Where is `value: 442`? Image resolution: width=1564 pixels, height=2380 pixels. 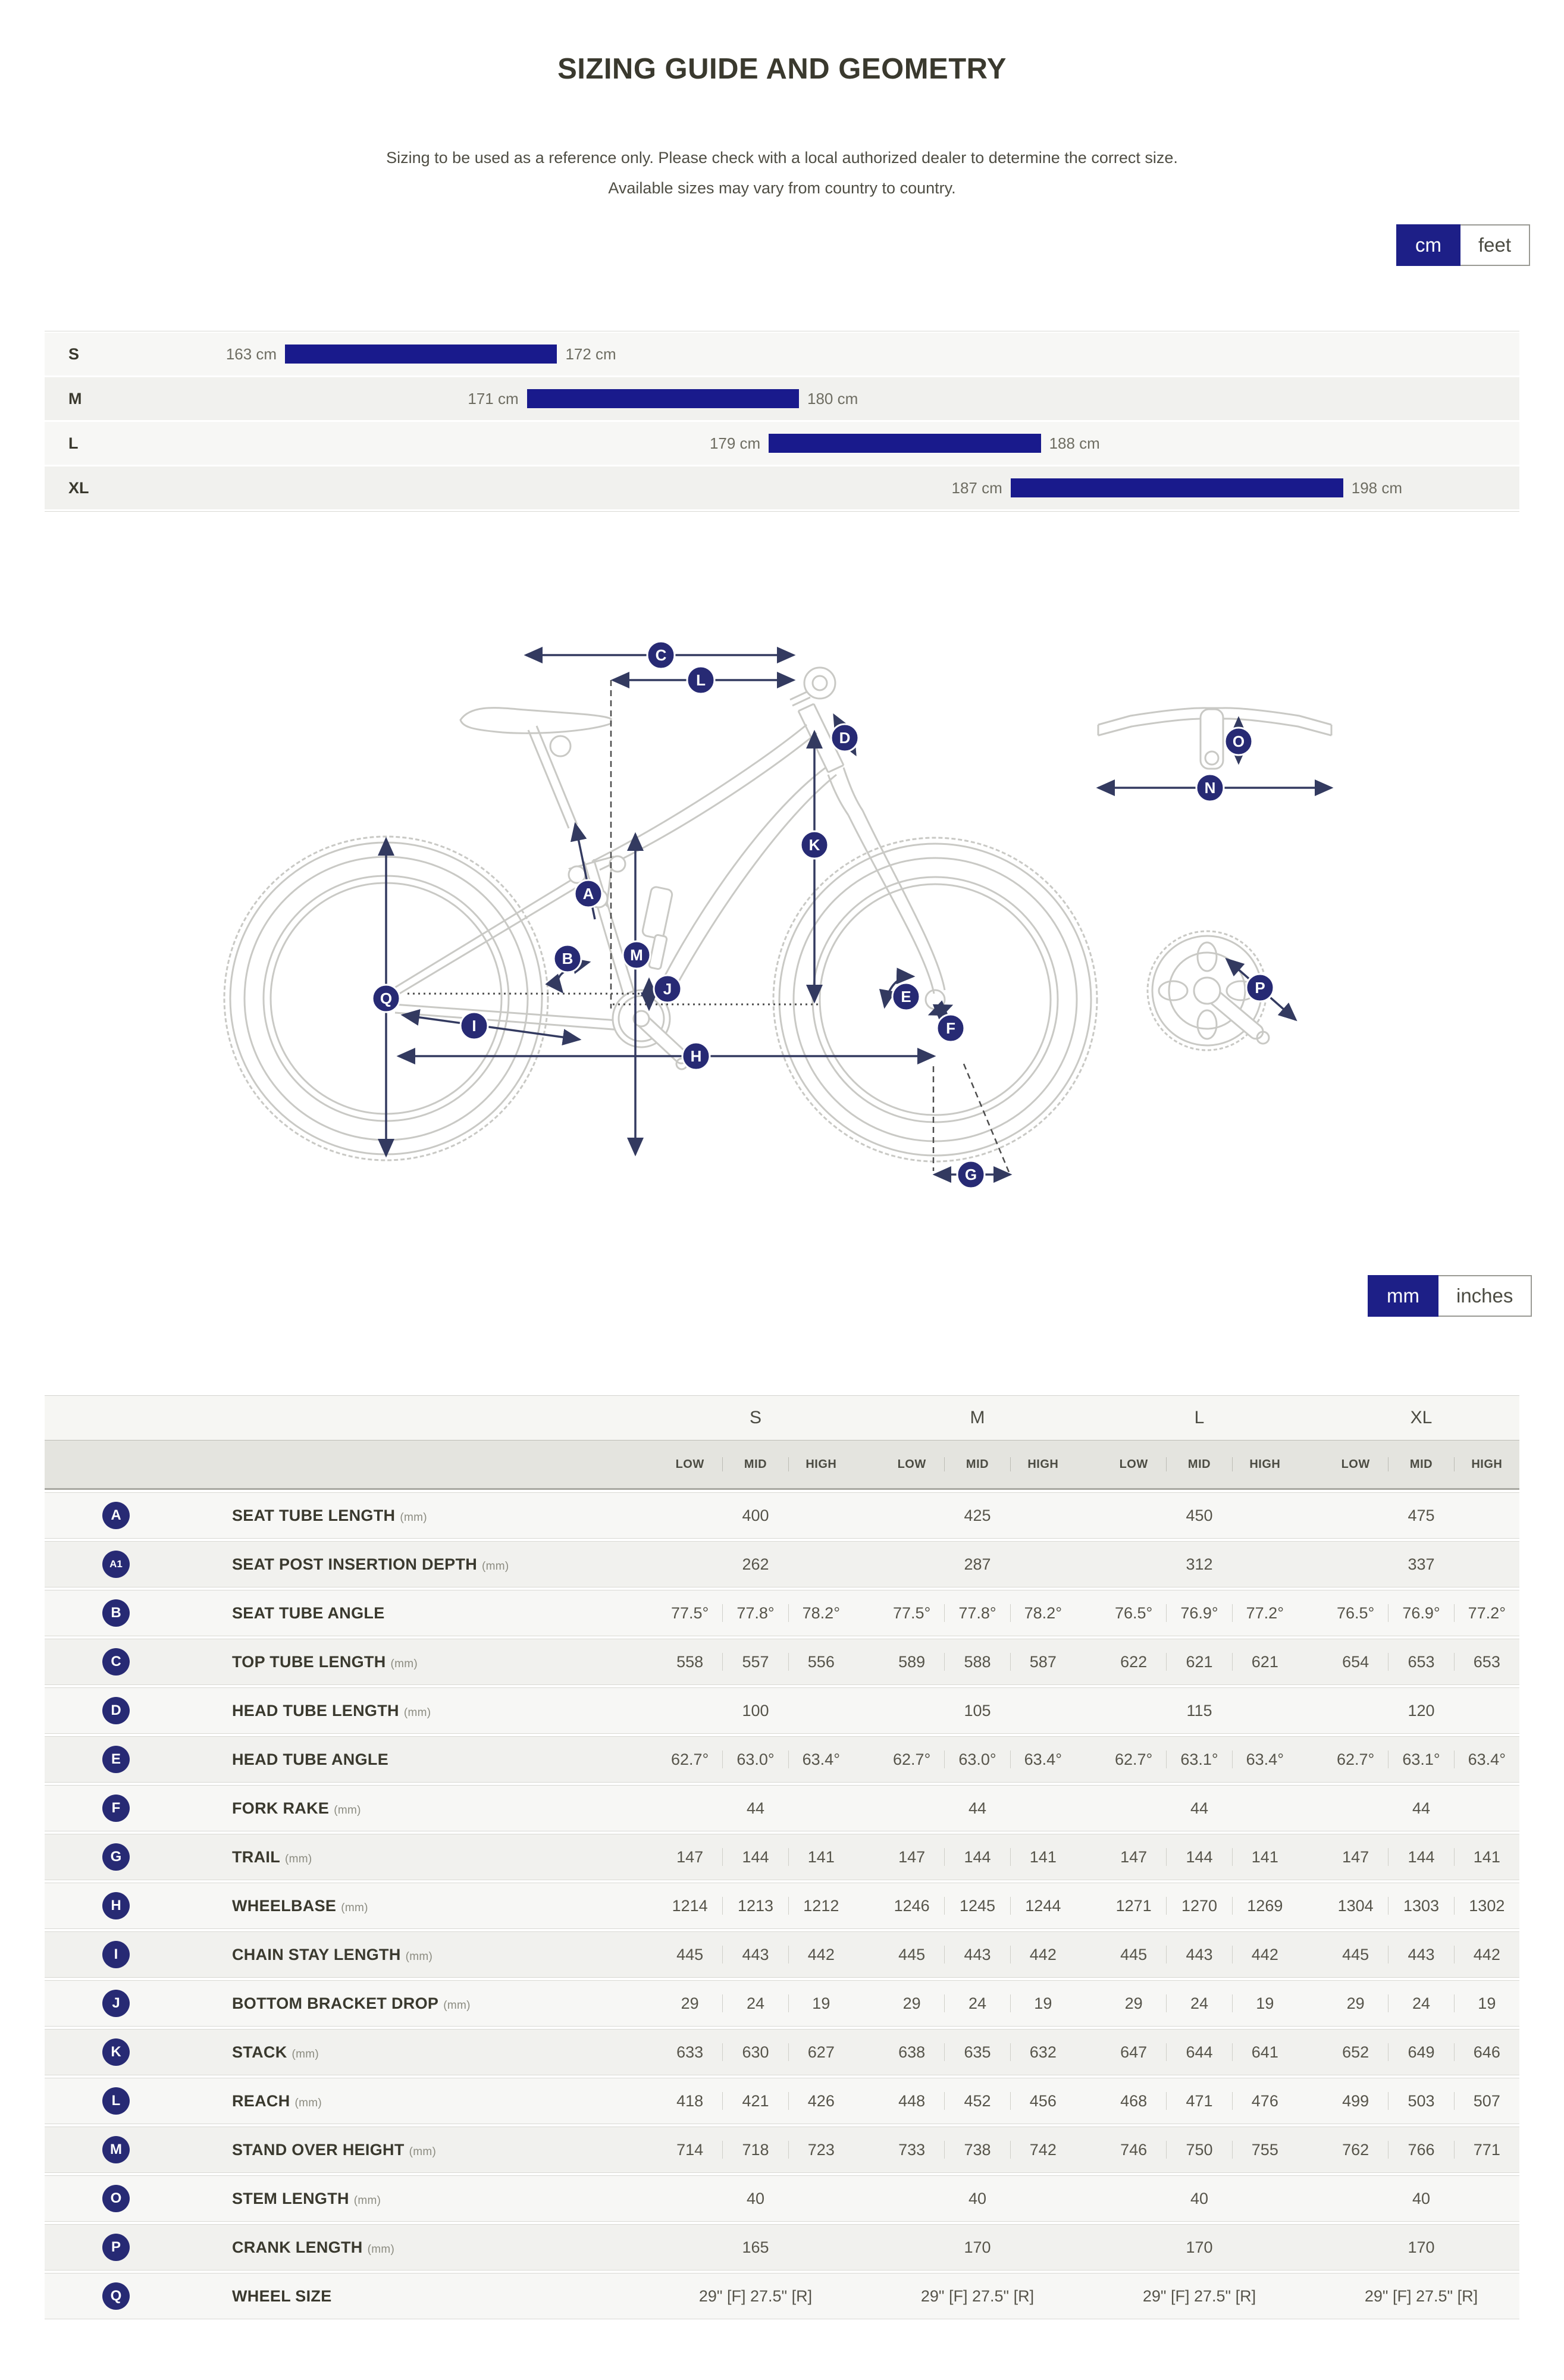
value: 442 is located at coordinates (1264, 1954).